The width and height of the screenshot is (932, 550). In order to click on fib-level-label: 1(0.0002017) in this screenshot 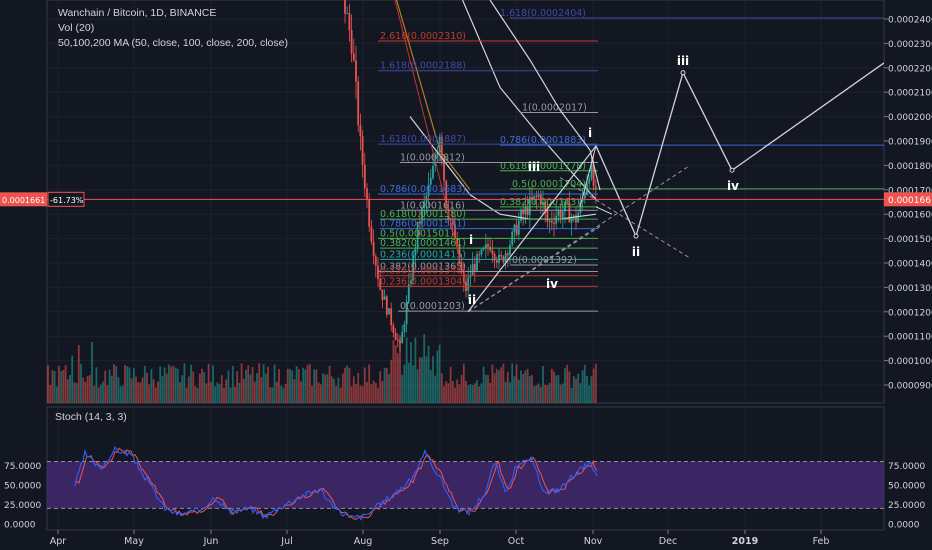, I will do `click(554, 107)`.